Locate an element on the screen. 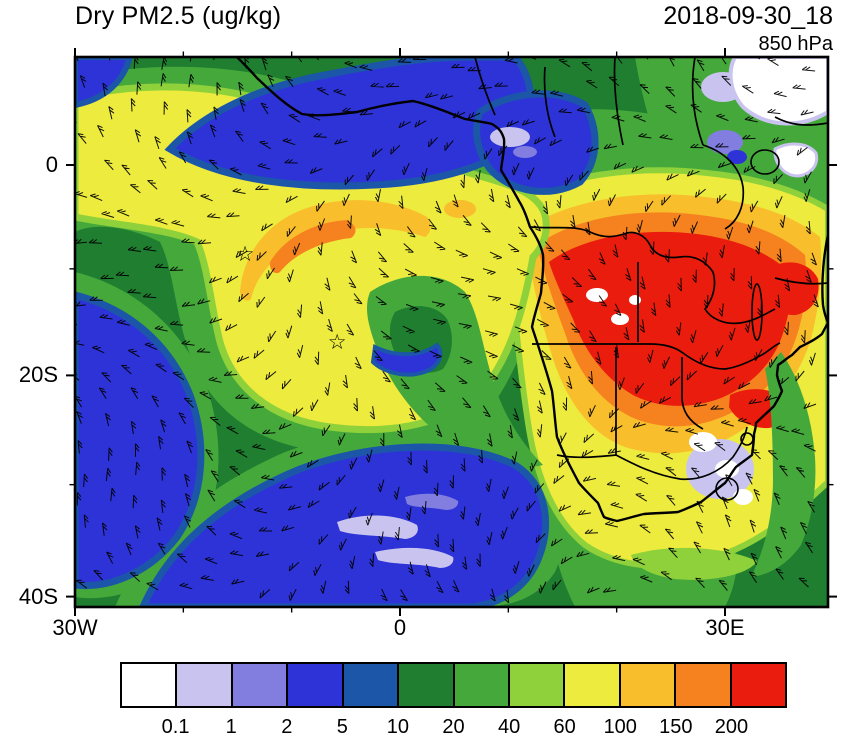 The image size is (850, 750). plot-title: Dry PM2.5 (ug/kg) is located at coordinates (178, 16).